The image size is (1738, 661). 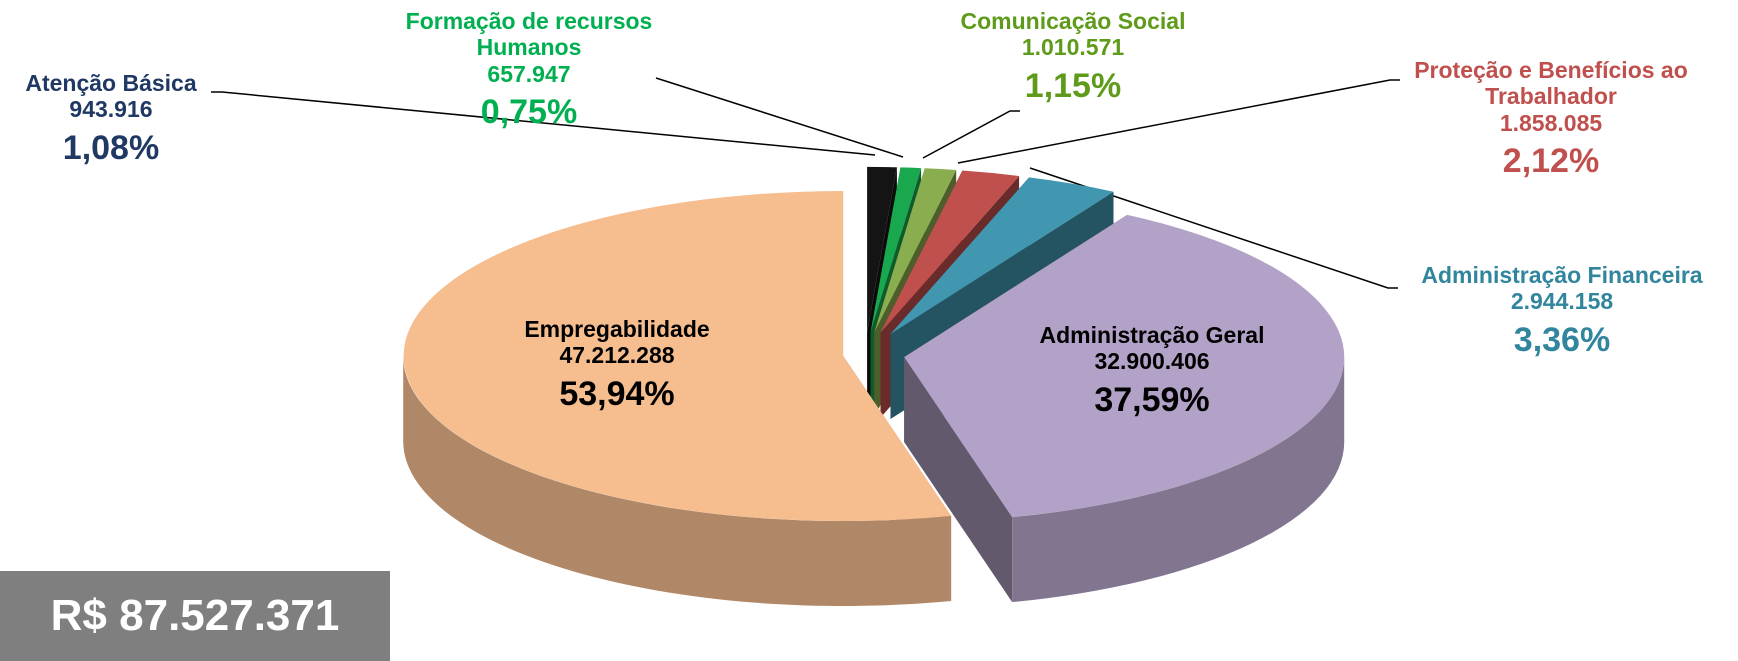 I want to click on slice-percent: 3,36%, so click(x=1562, y=339).